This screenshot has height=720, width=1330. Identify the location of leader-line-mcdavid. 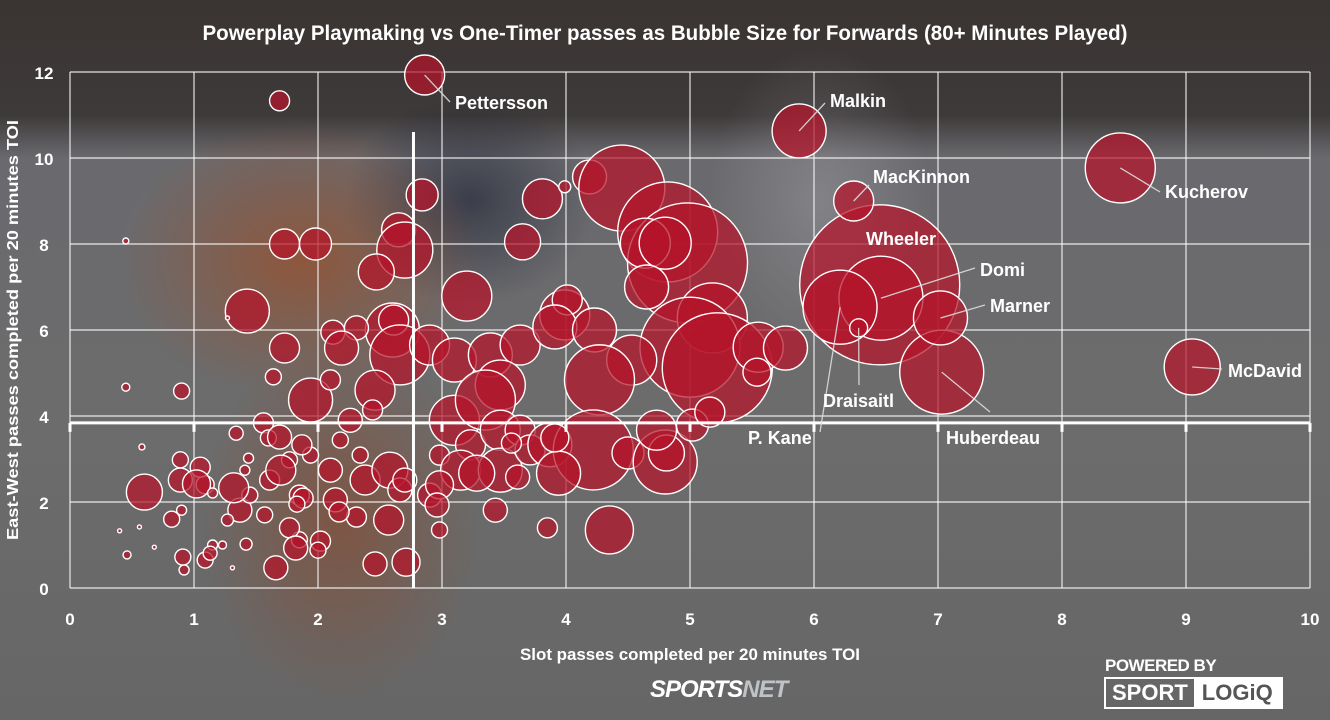
(1207, 368).